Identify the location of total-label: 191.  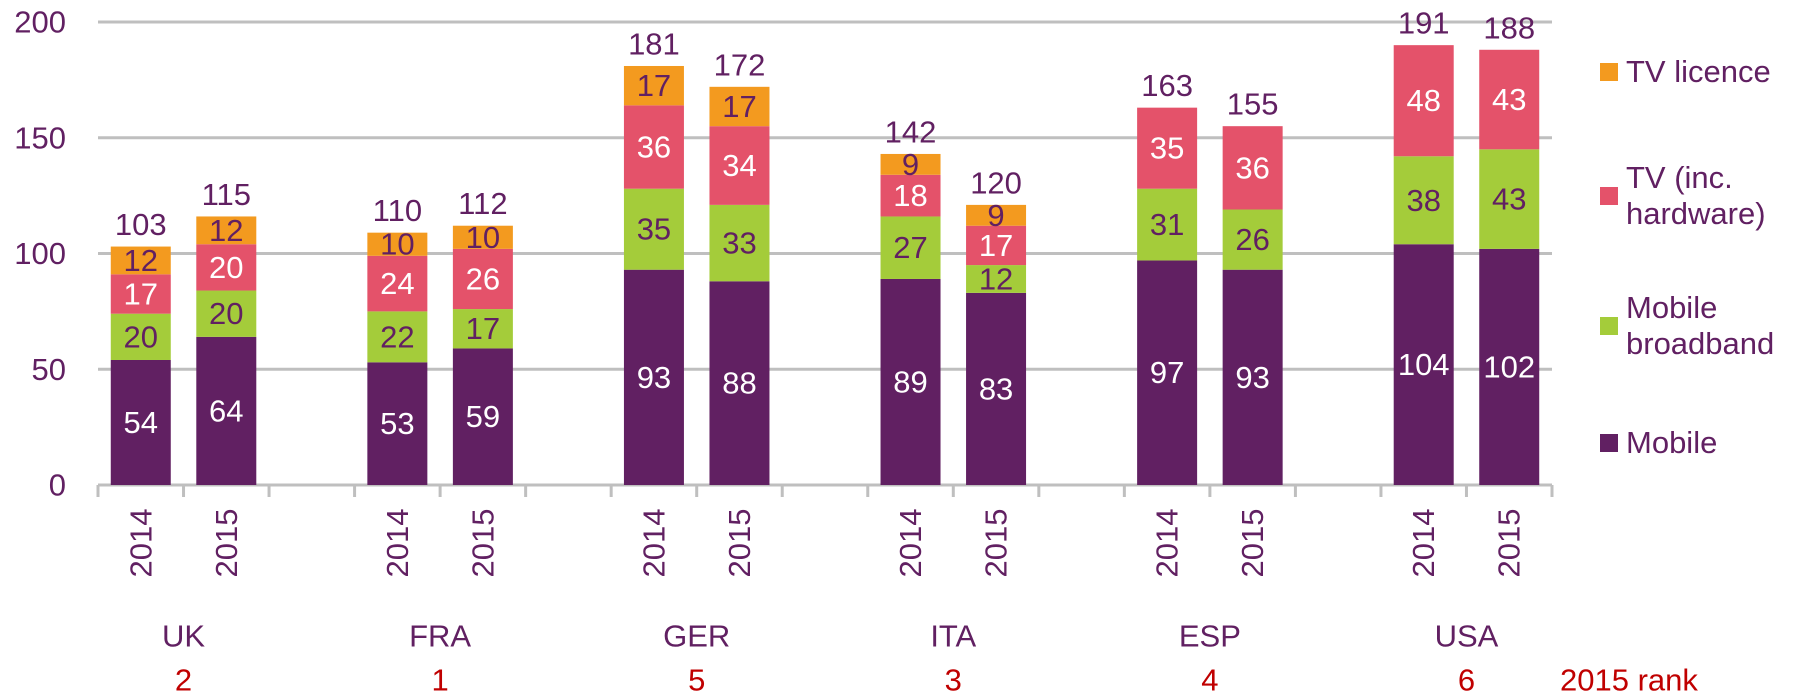
(1424, 23).